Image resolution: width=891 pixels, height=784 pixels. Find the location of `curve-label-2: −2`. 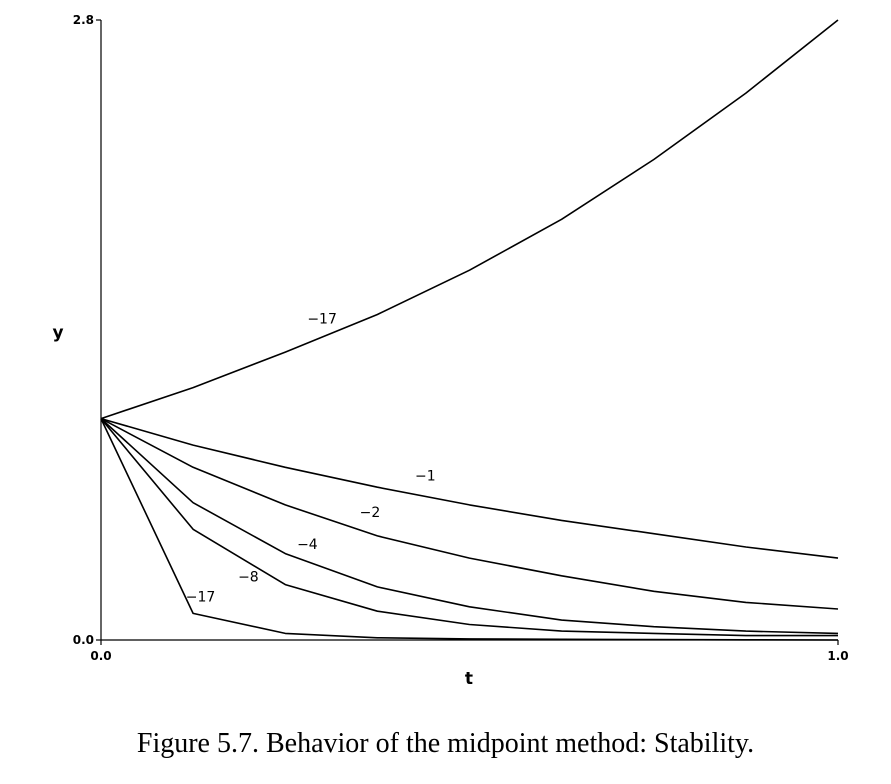

curve-label-2: −2 is located at coordinates (370, 513).